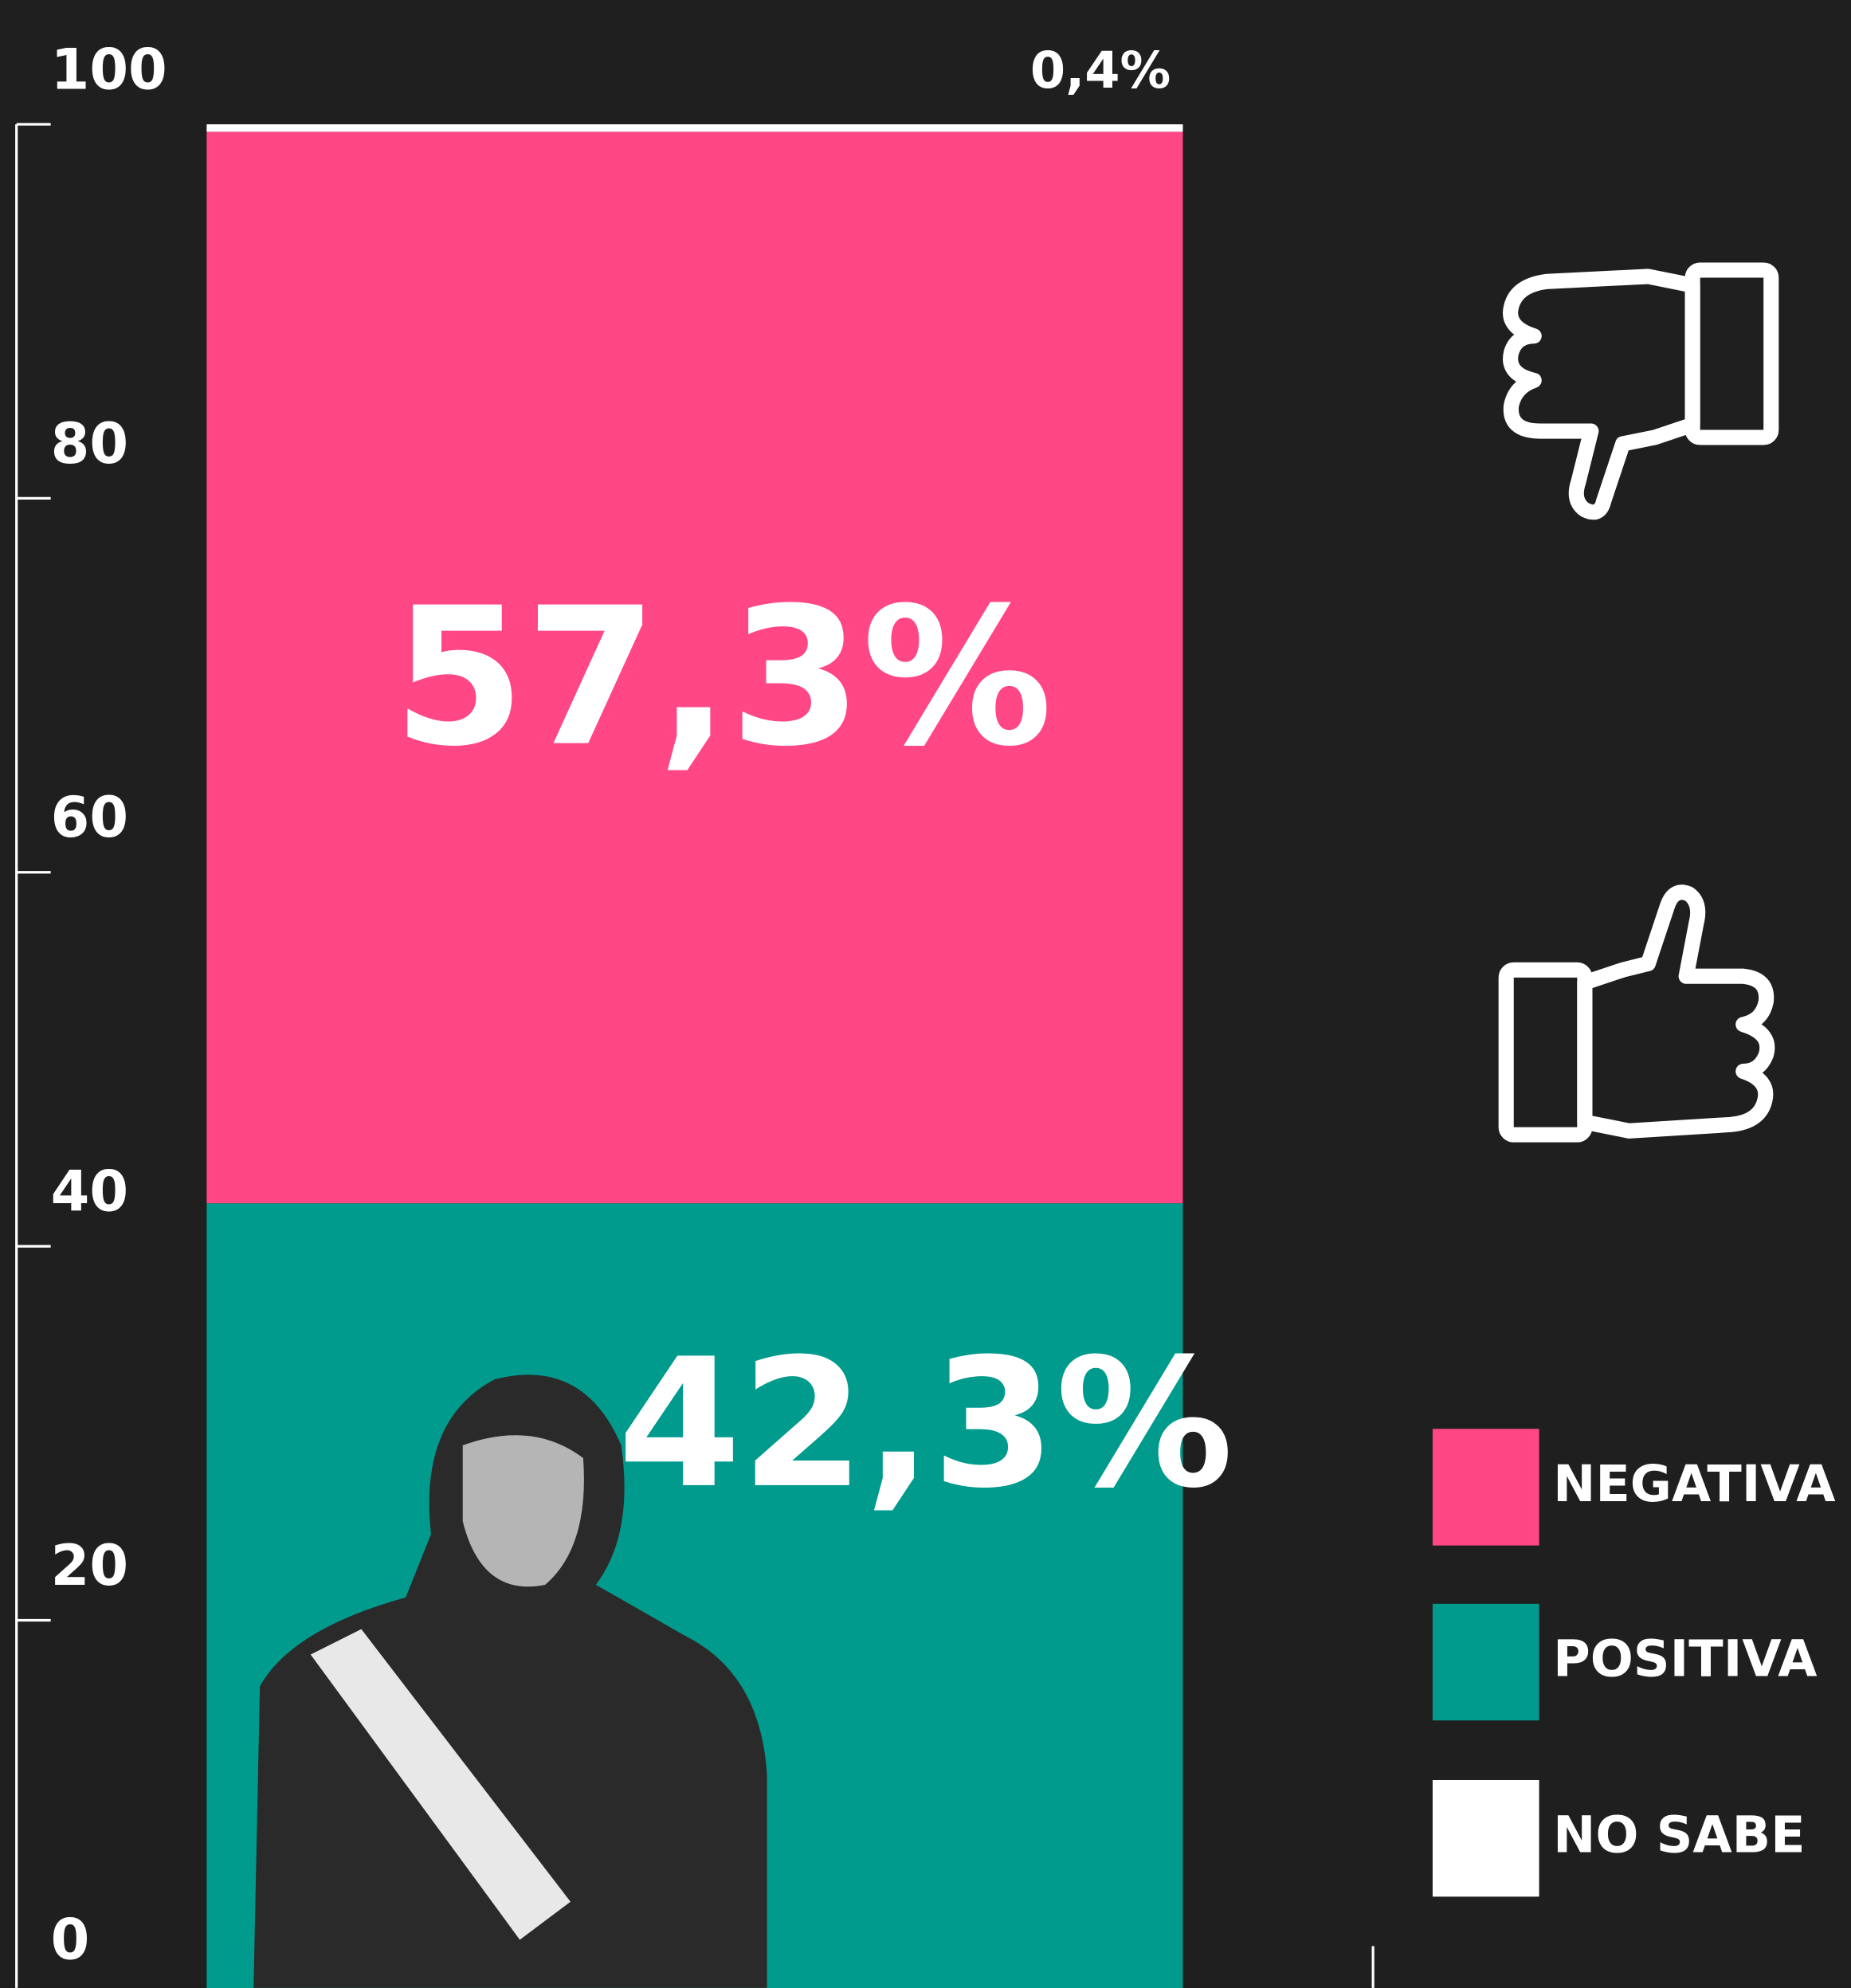 Image resolution: width=1851 pixels, height=1988 pixels. I want to click on y-tick-label: 40, so click(90, 1192).